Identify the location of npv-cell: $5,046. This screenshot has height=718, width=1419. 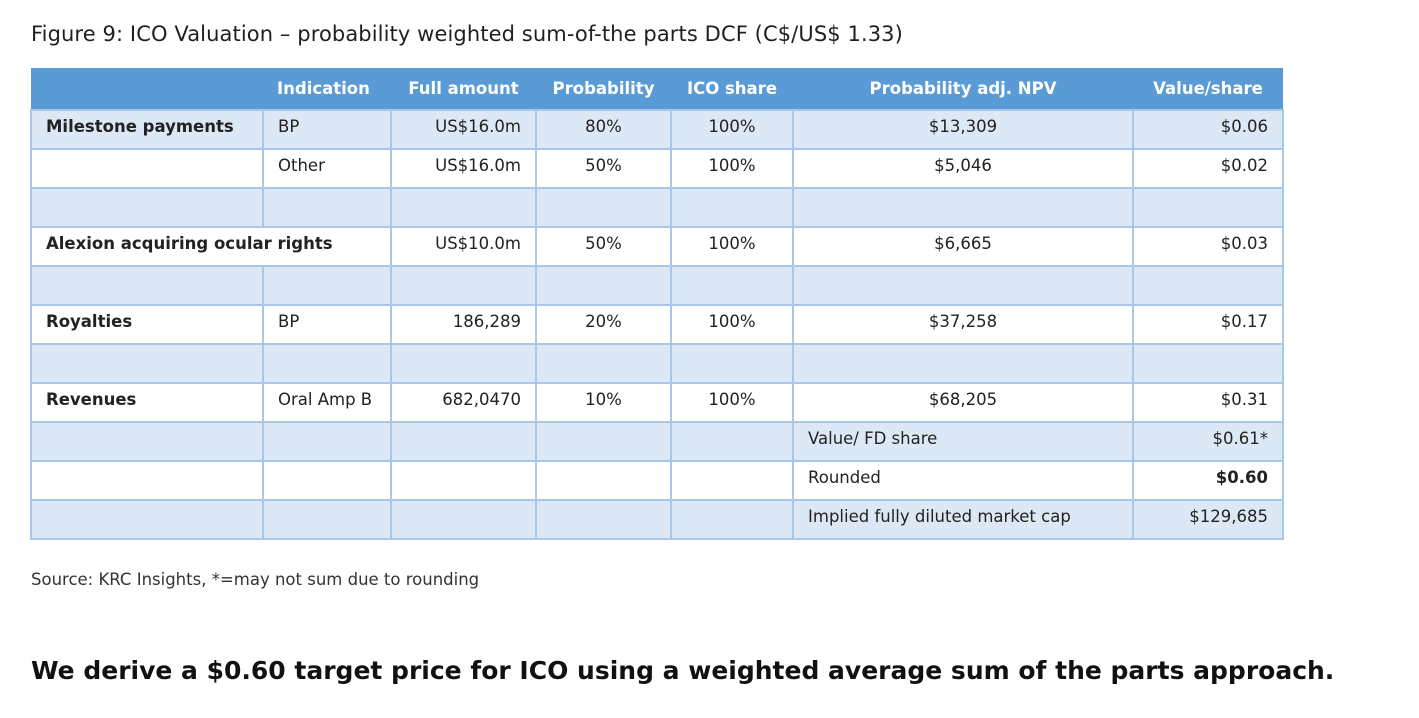
(963, 168).